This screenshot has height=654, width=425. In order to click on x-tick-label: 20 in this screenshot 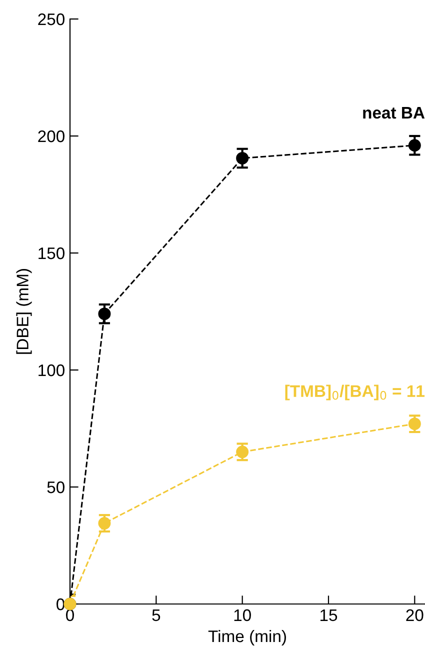, I will do `click(415, 615)`.